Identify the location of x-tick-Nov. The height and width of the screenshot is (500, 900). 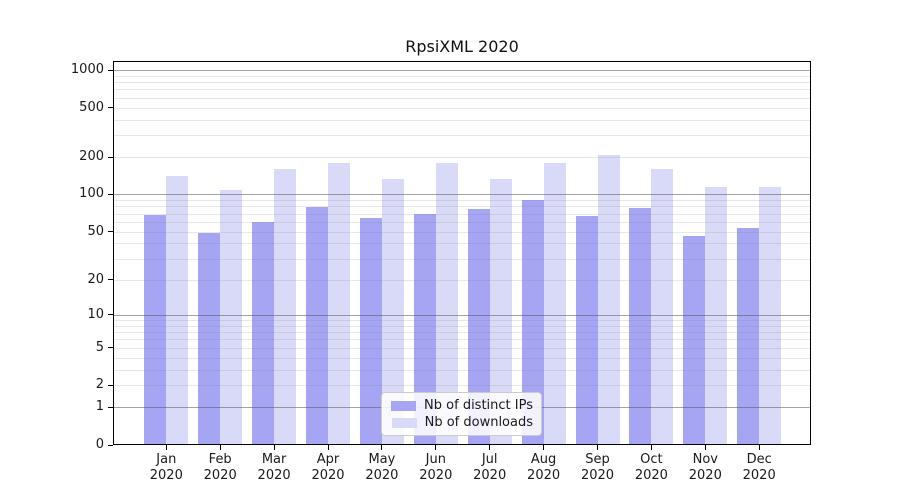
(705, 447).